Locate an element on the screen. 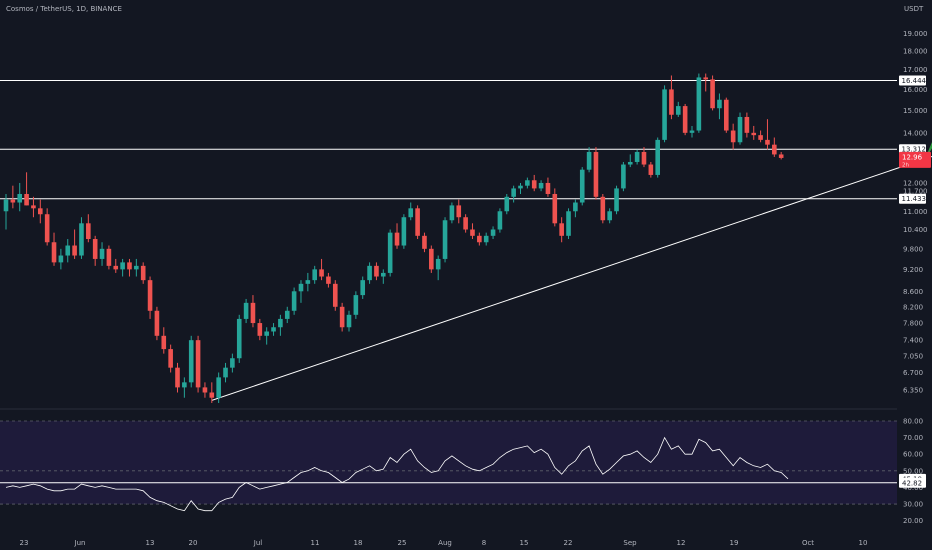 The image size is (932, 550). level-tag-label: 16.444 is located at coordinates (914, 81).